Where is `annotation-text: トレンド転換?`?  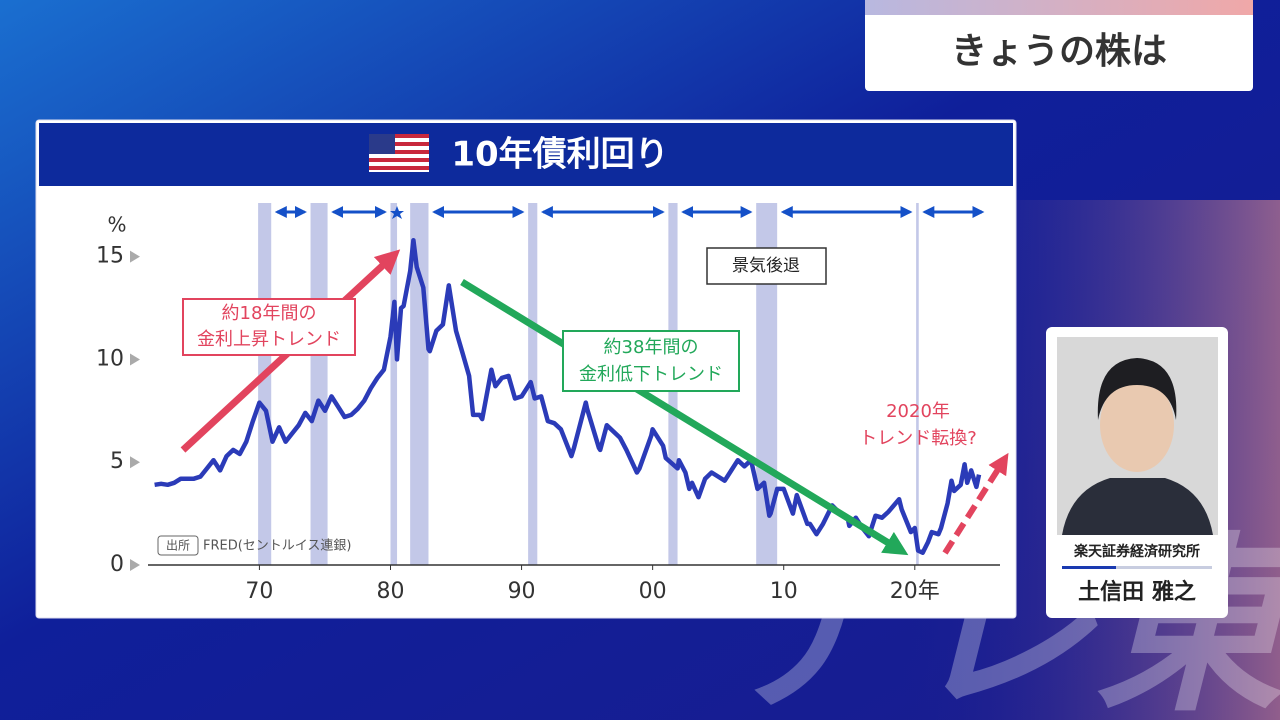
annotation-text: トレンド転換? is located at coordinates (918, 438).